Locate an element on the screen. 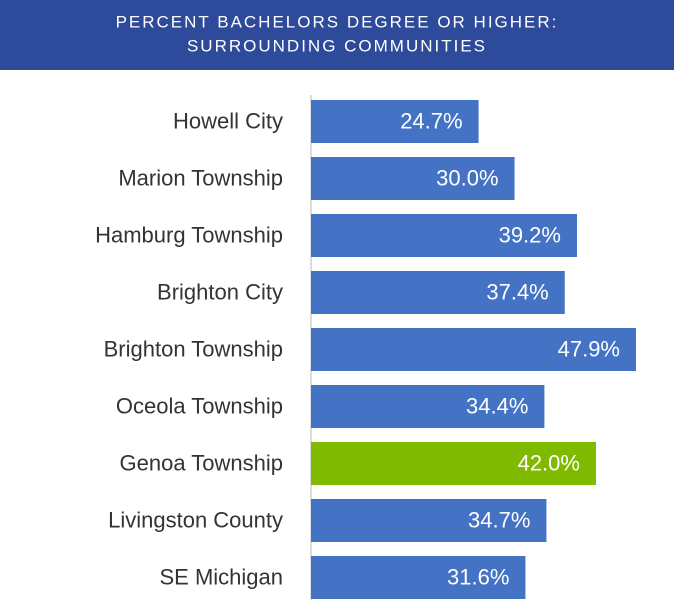  value-label: 47.9% is located at coordinates (589, 348).